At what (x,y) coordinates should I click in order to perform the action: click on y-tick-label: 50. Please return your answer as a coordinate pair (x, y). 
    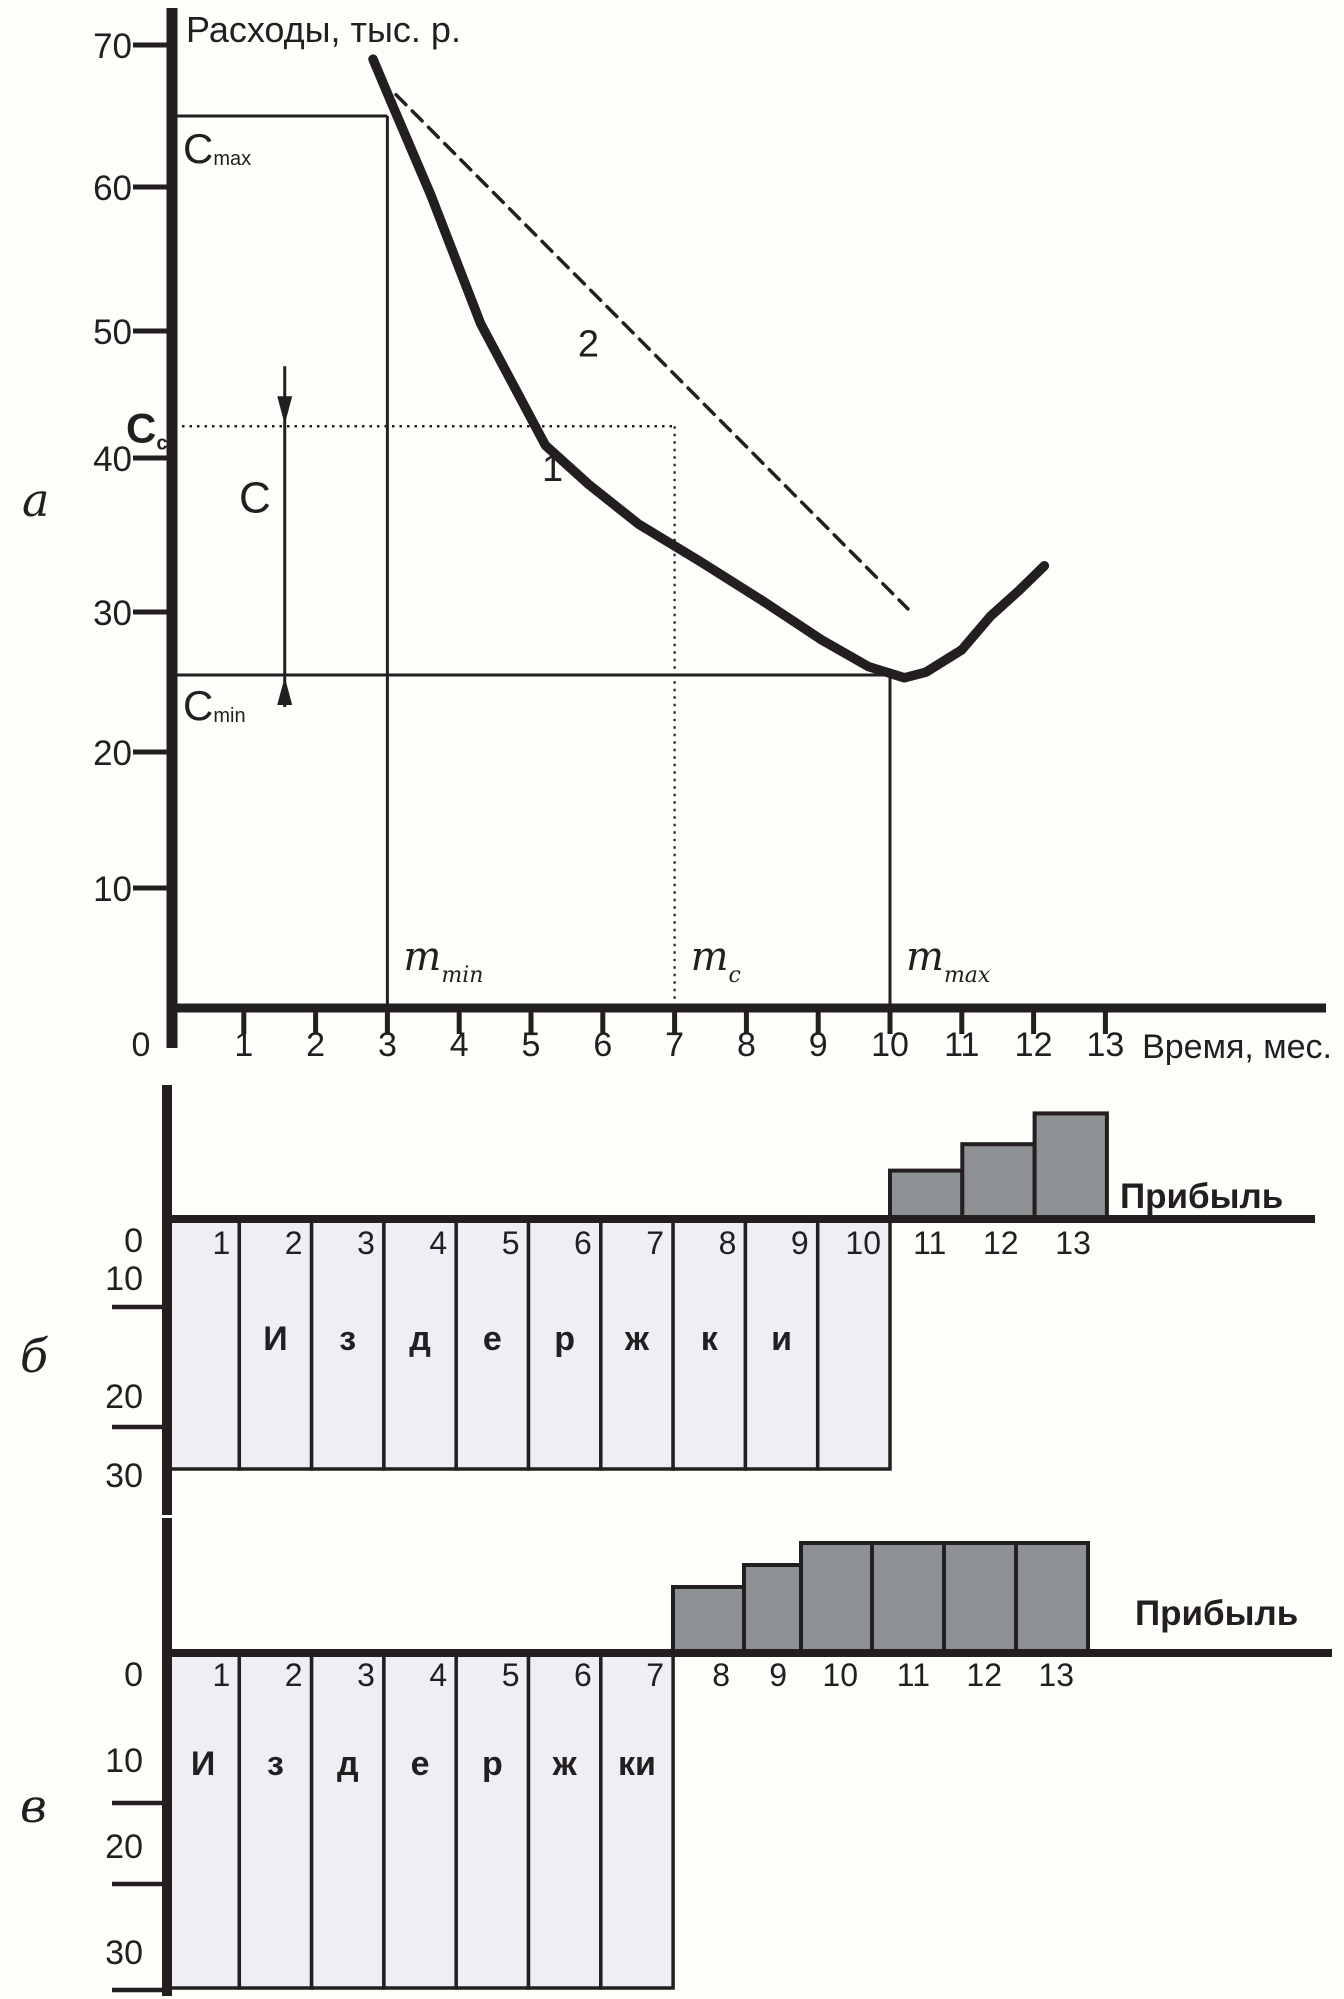
    Looking at the image, I should click on (112, 332).